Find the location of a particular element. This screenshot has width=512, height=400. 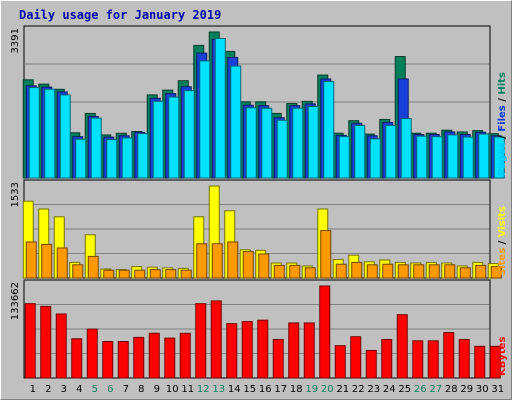

x-tick-label-28: 28 is located at coordinates (451, 389).